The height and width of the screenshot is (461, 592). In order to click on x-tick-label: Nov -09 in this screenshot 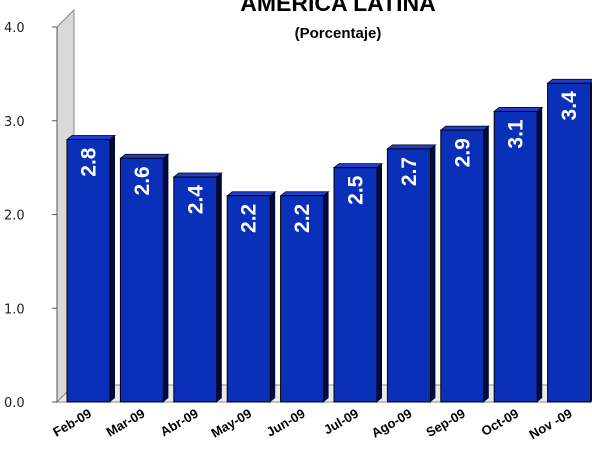, I will do `click(550, 424)`.